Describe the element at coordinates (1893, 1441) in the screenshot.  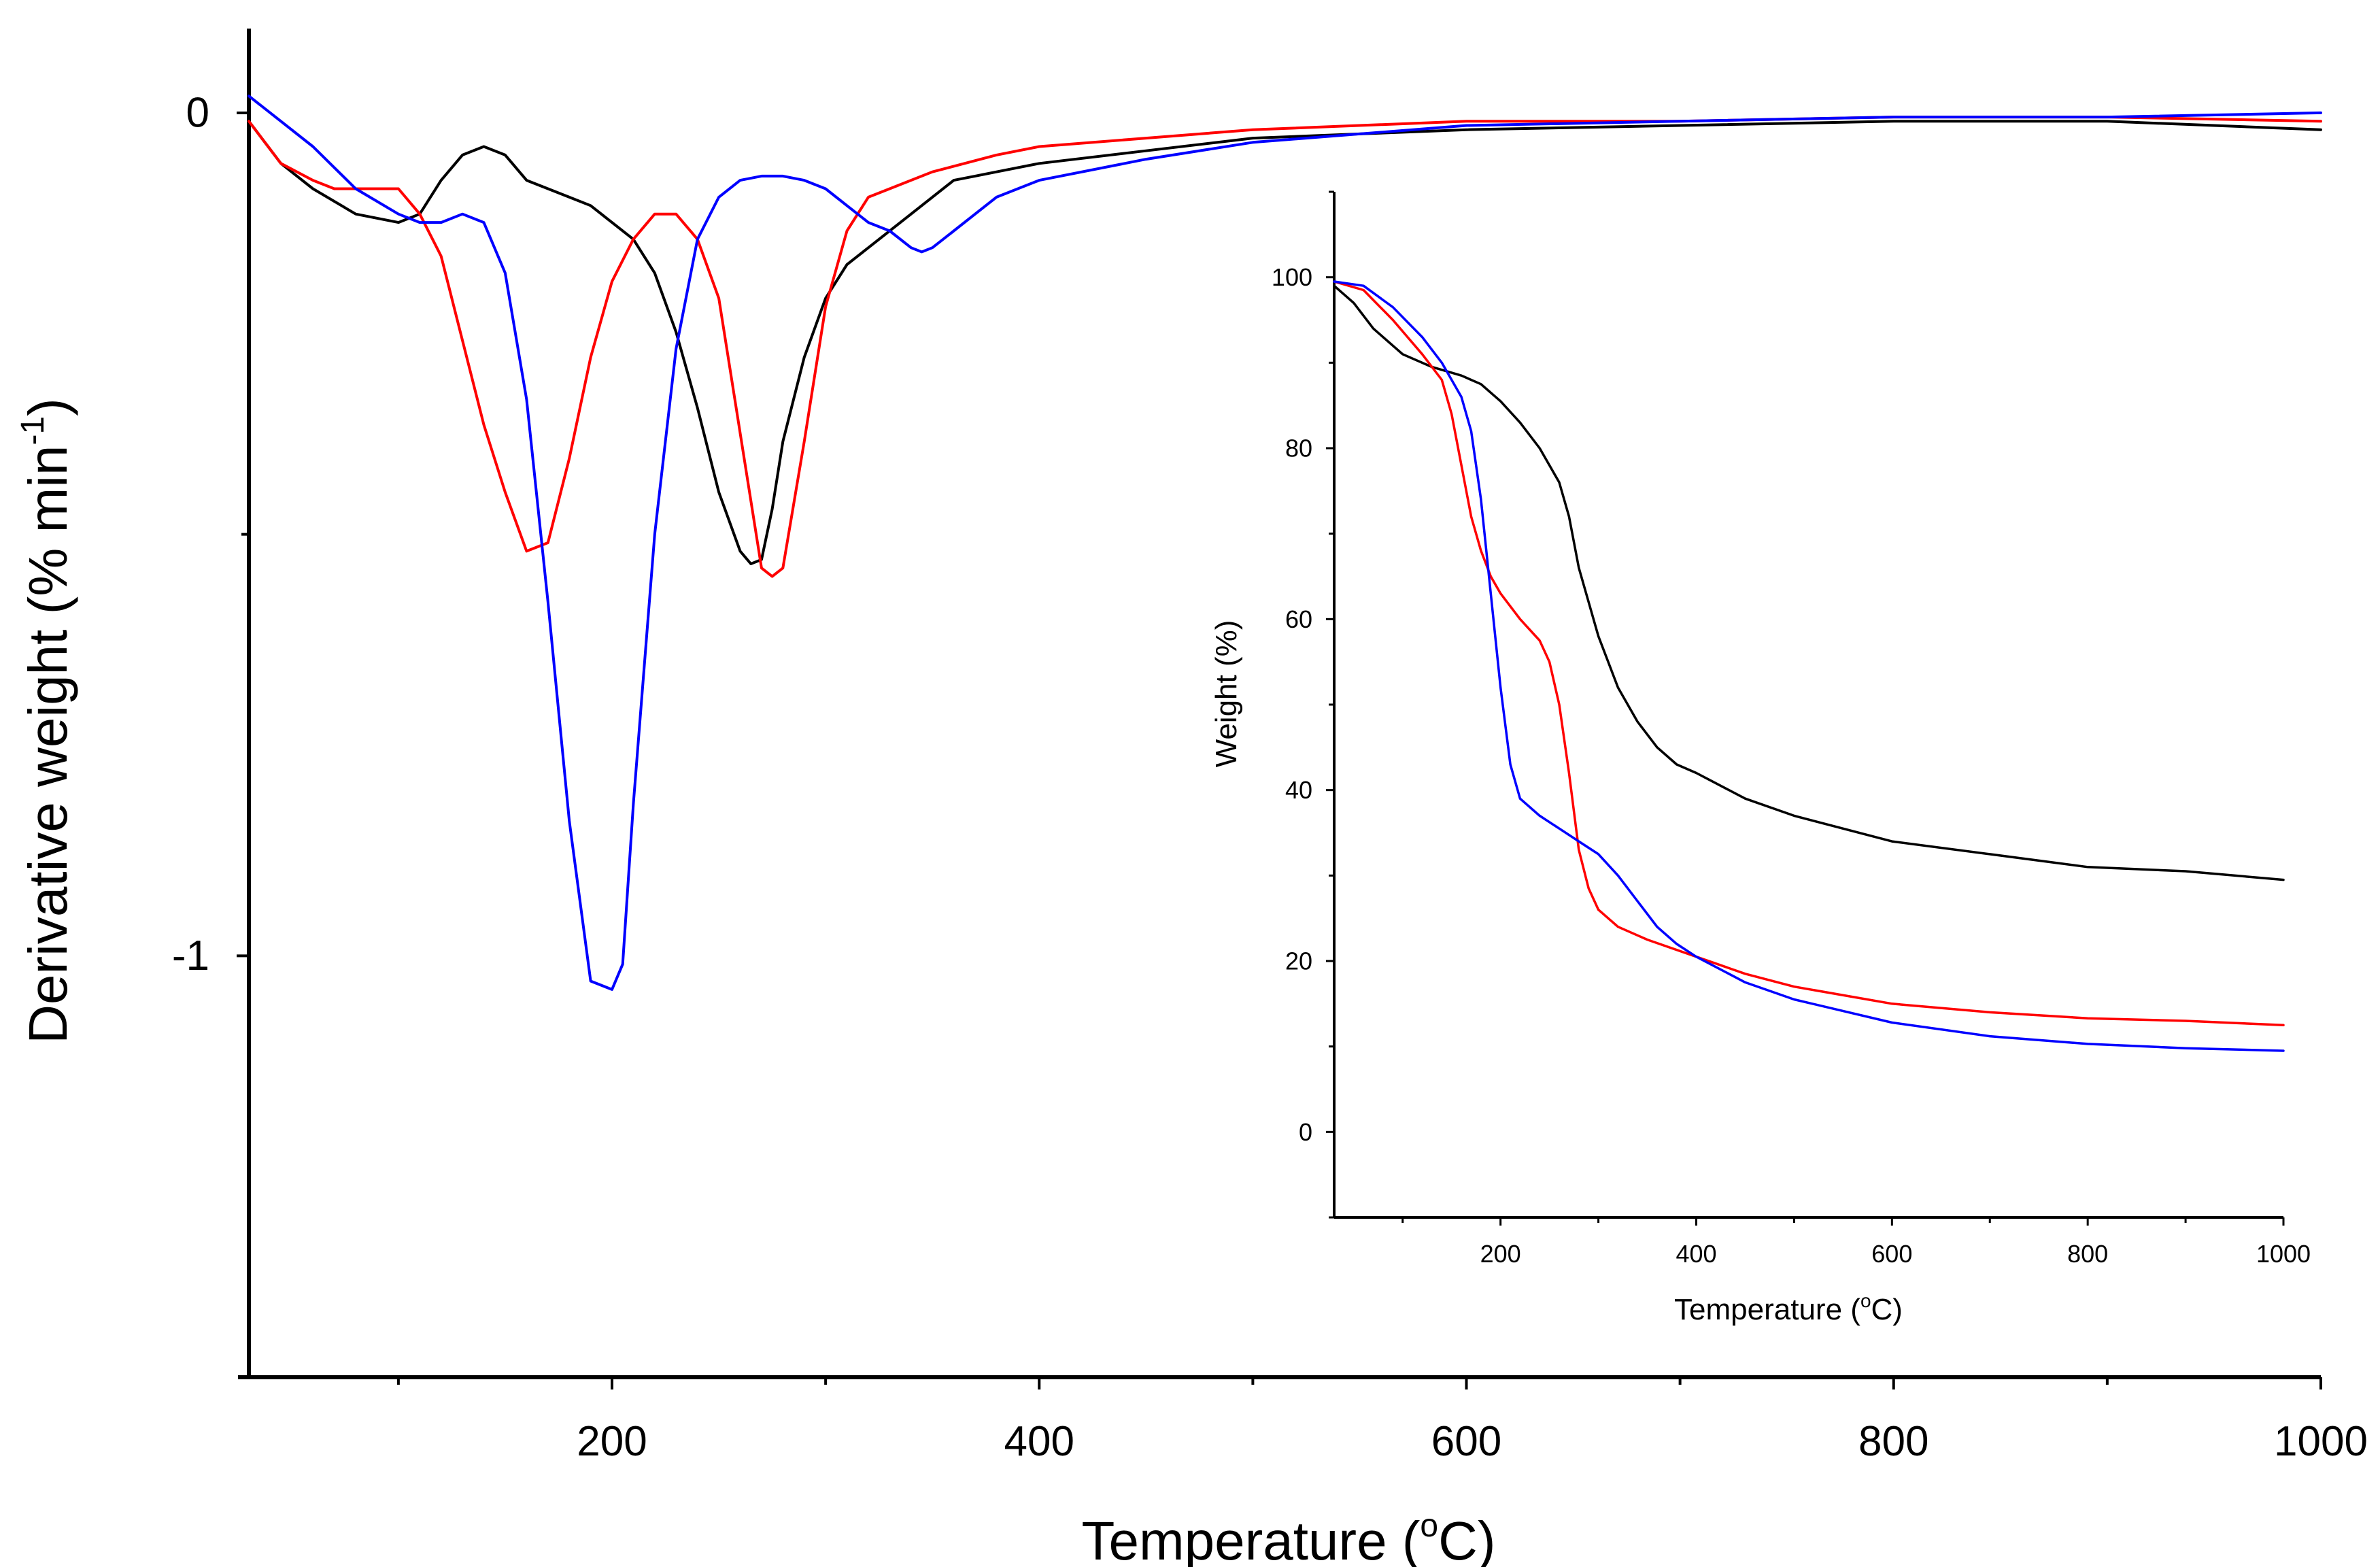
I see `main-x-tick-label: 800` at that location.